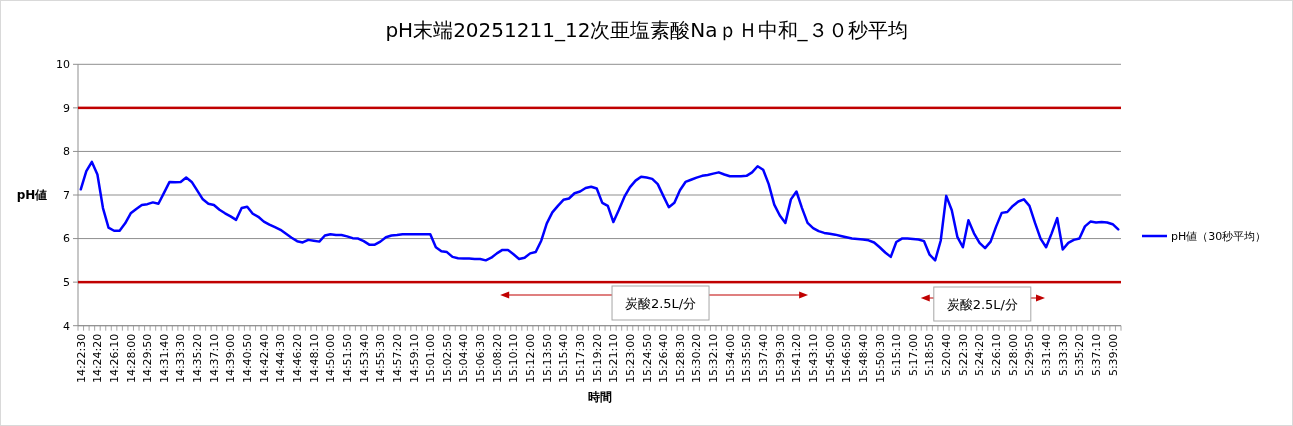 This screenshot has height=426, width=1293. What do you see at coordinates (131, 358) in the screenshot?
I see `x-tick-label: 14:28:00` at bounding box center [131, 358].